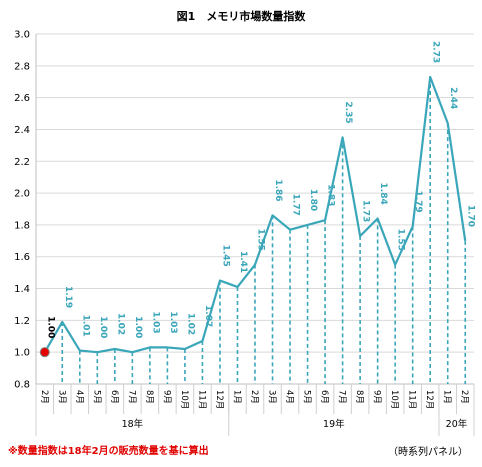 This screenshot has height=467, width=482. I want to click on y-tick-label: 2.6, so click(22, 98).